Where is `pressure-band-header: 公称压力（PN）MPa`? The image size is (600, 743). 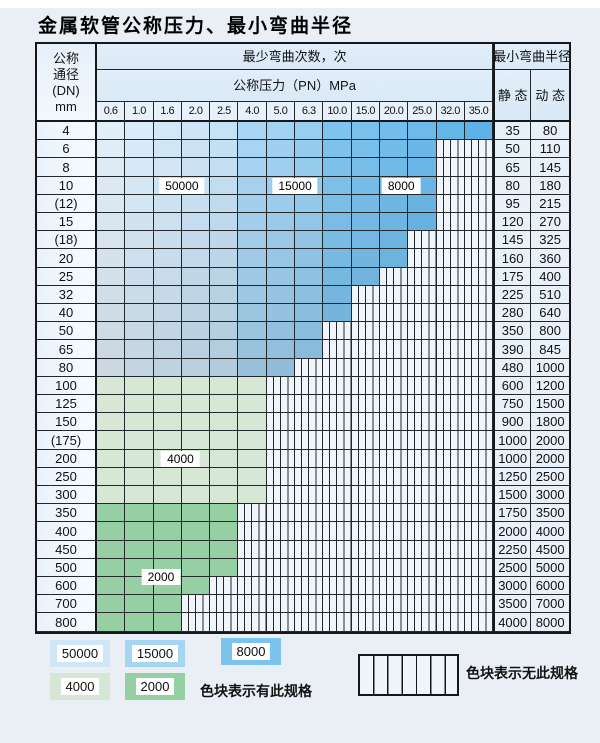 pressure-band-header: 公称压力（PN）MPa is located at coordinates (295, 86).